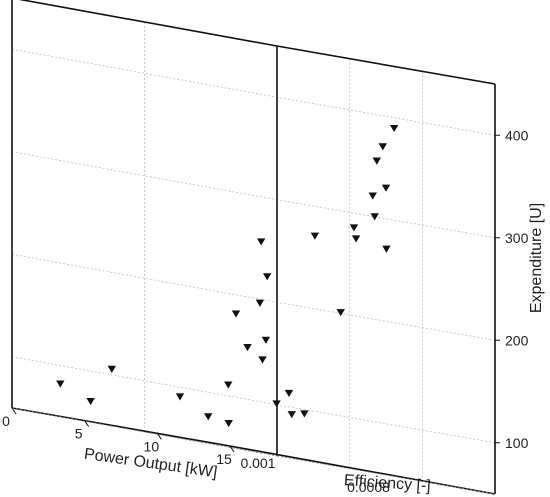 The image size is (550, 497). What do you see at coordinates (6, 421) in the screenshot?
I see `x-tick-label-0: 0` at bounding box center [6, 421].